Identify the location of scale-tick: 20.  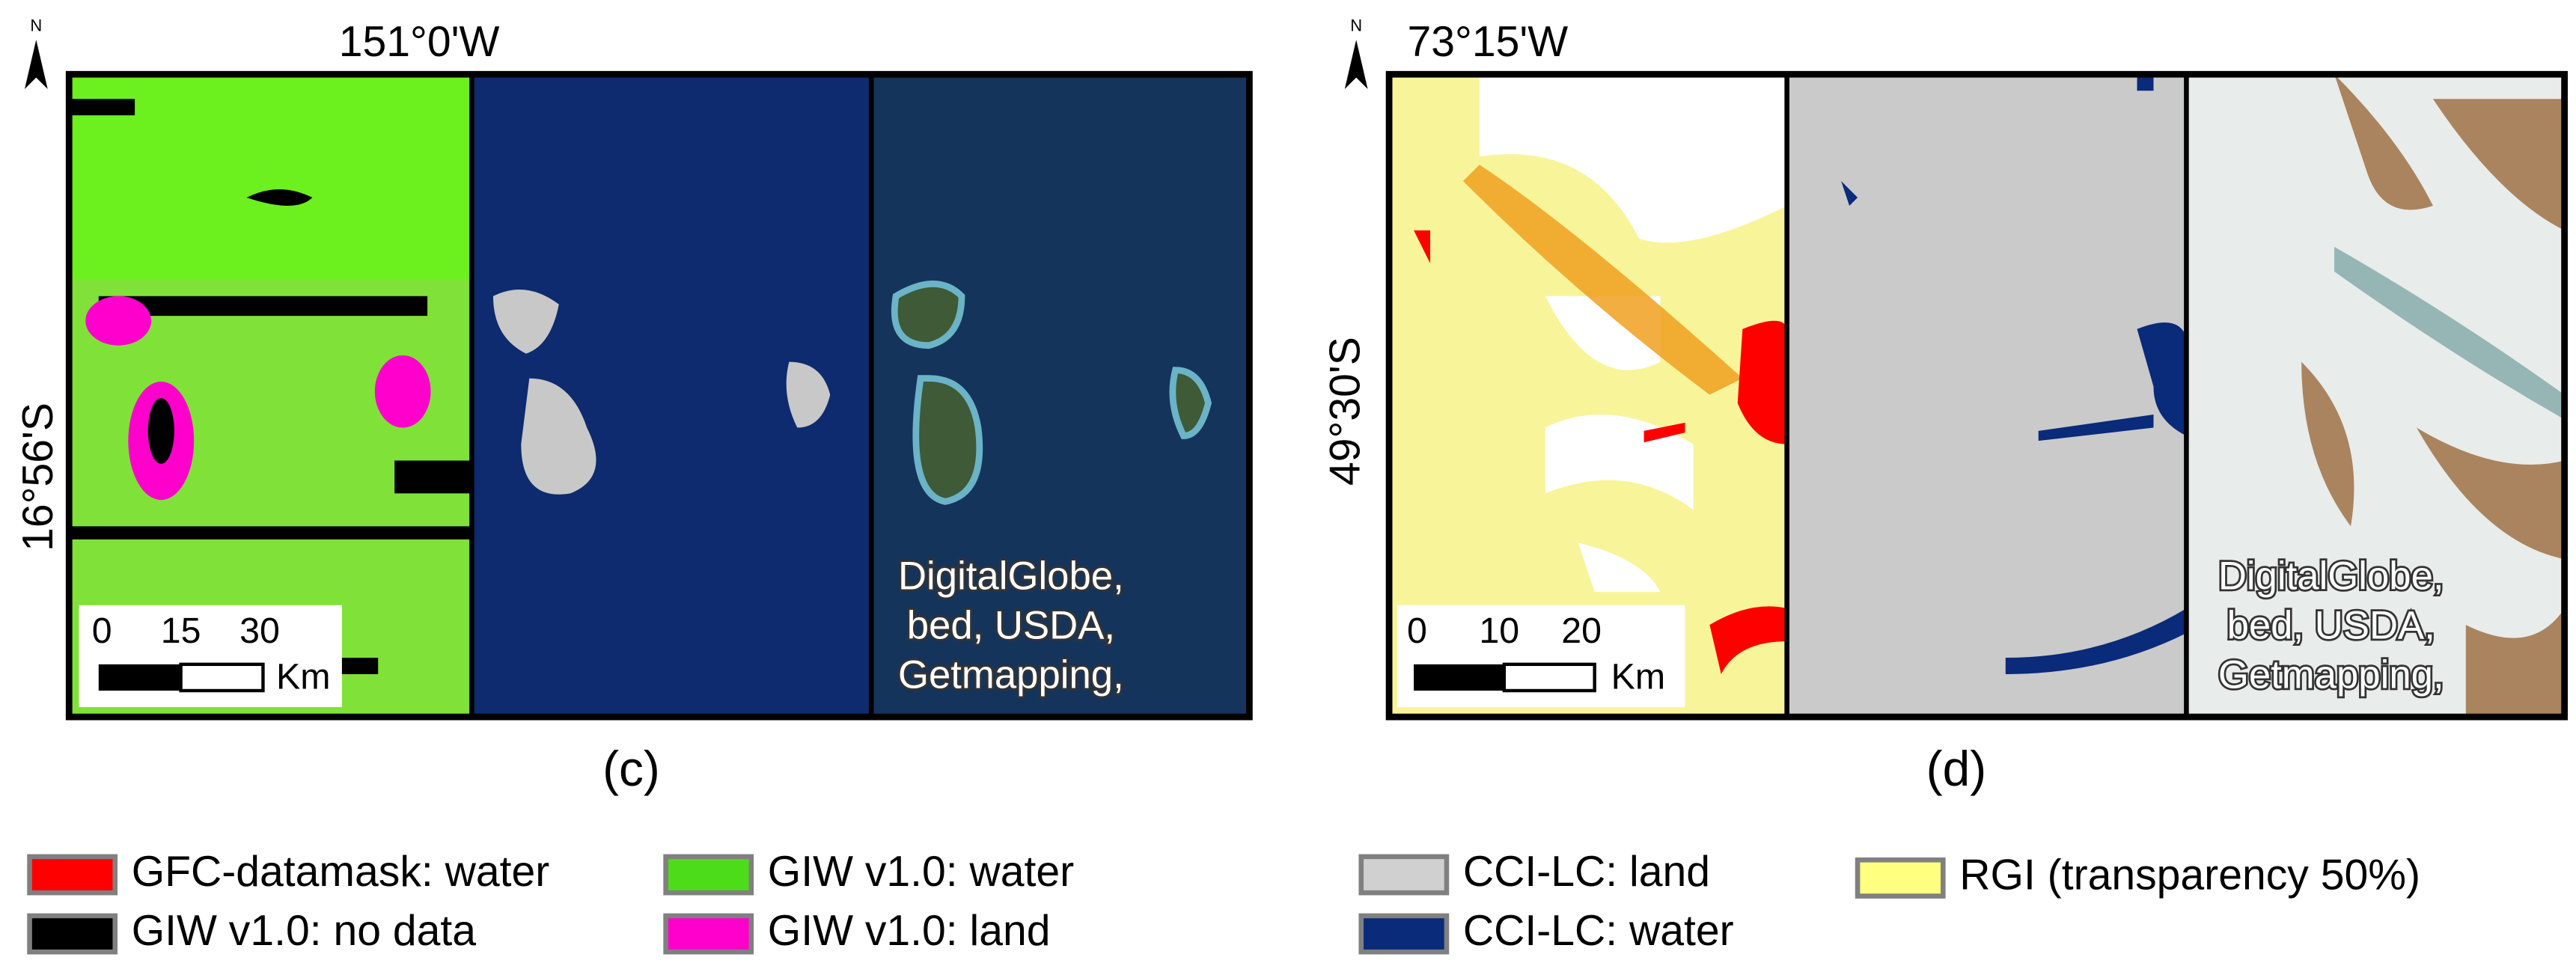
(1581, 631).